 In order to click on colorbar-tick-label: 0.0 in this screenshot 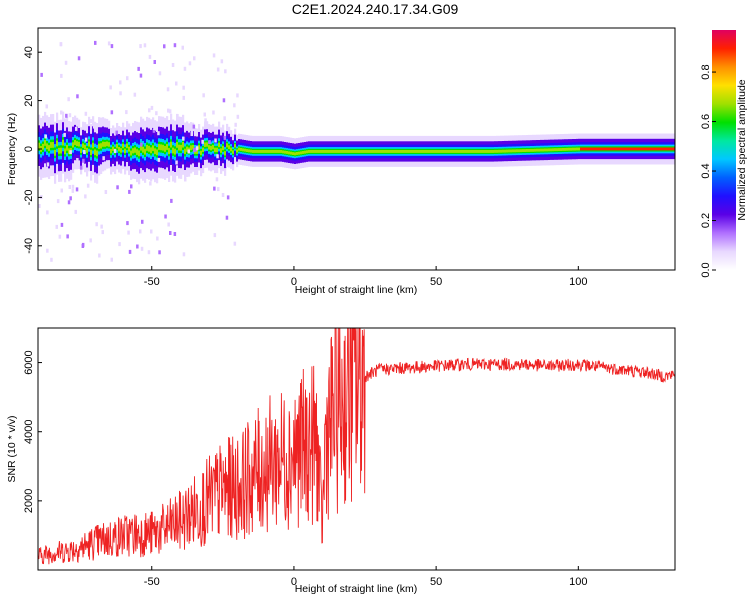, I will do `click(706, 269)`.